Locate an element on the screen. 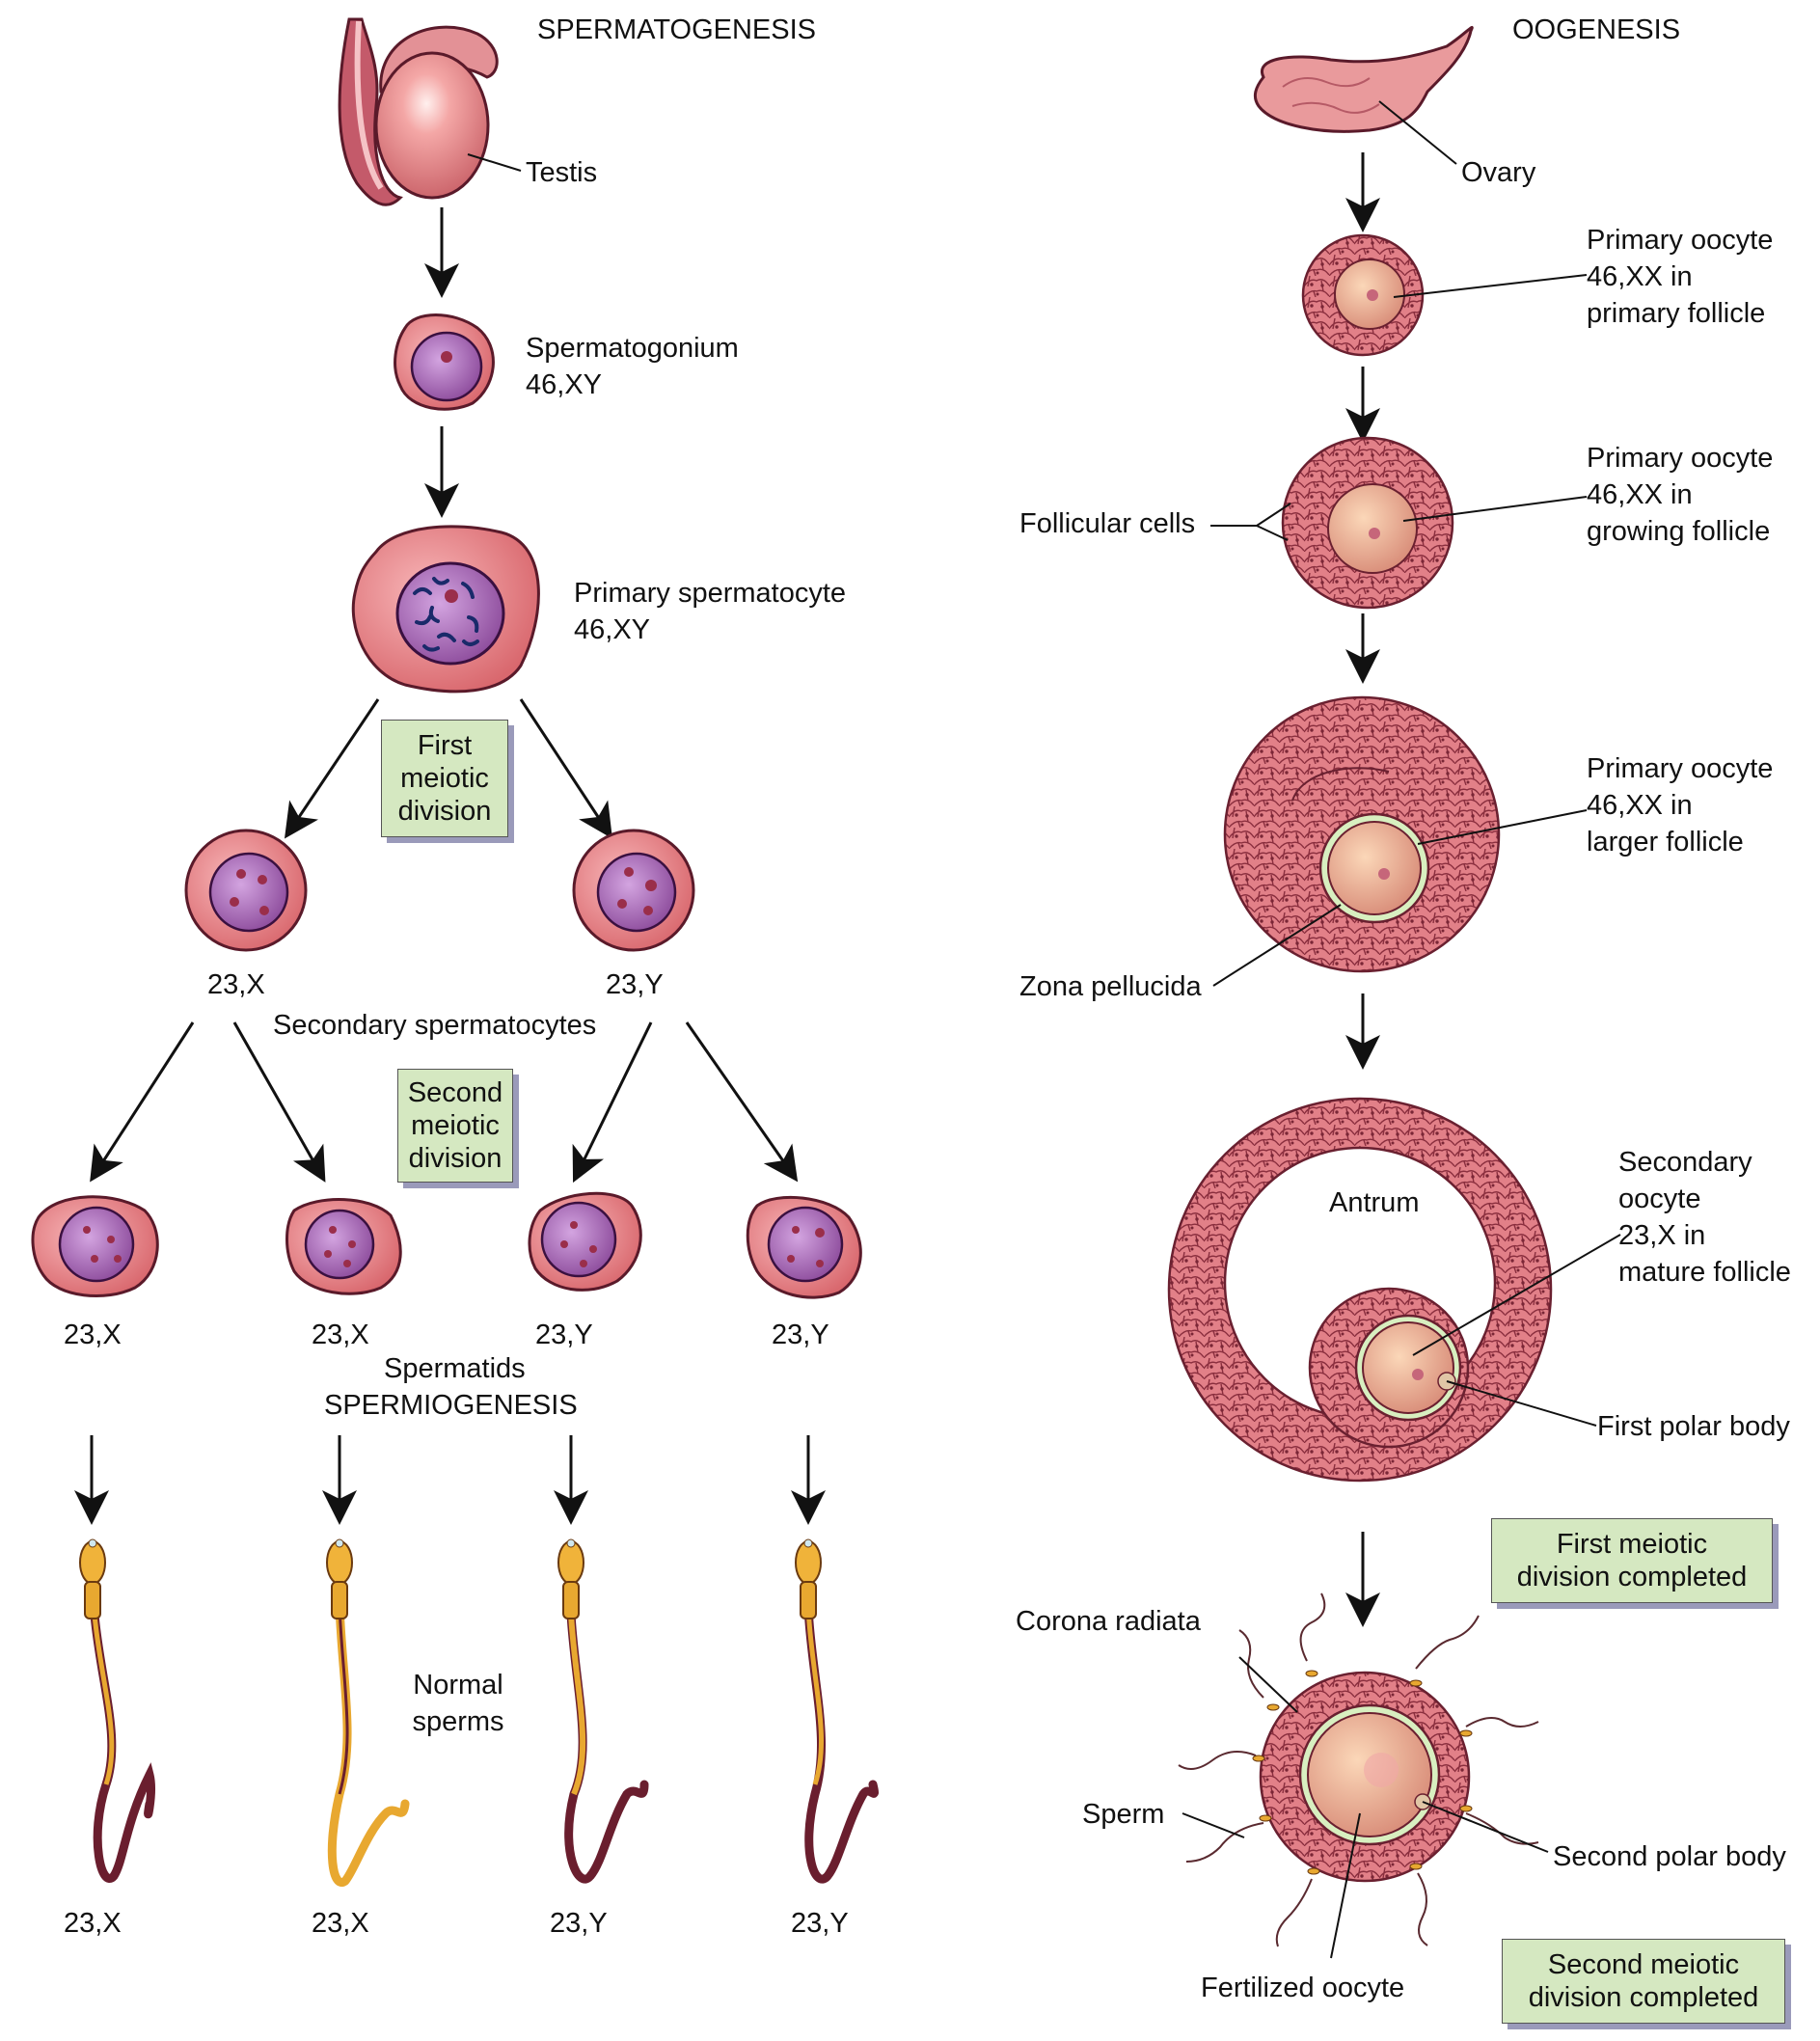 The image size is (1820, 2041). spermatogonium-karyotype: 46,XY is located at coordinates (564, 385).